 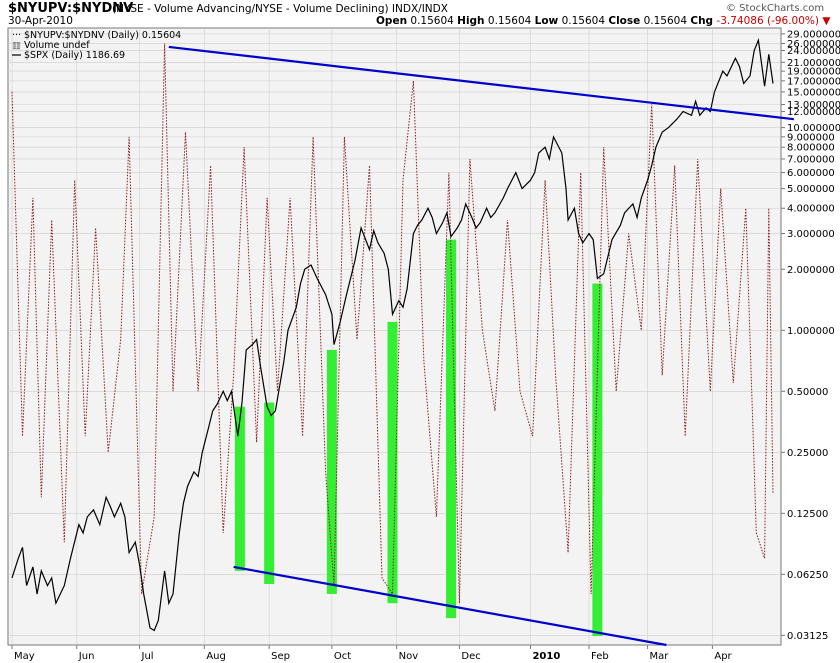 I want to click on x-tick-label: Feb, so click(x=600, y=656).